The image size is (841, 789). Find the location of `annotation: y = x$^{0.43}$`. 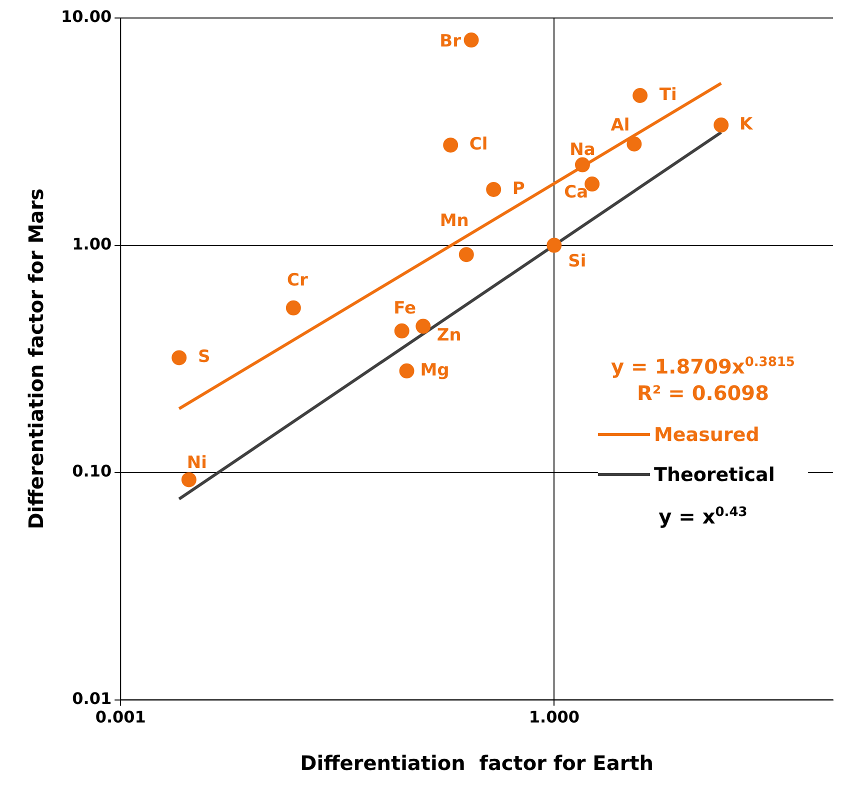

annotation: y = x$^{0.43}$ is located at coordinates (703, 516).